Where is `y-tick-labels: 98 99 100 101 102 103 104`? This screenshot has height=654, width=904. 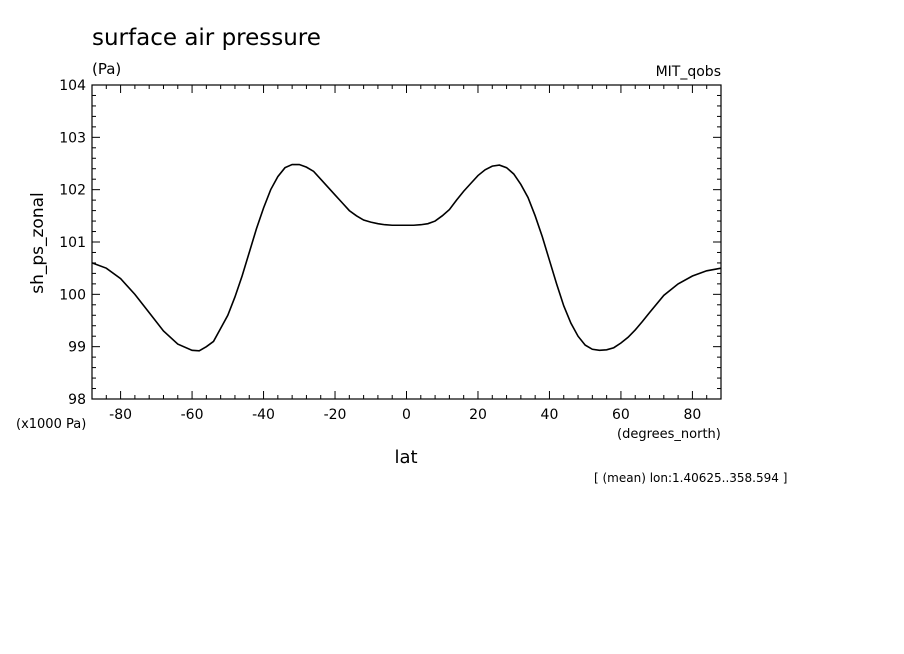 y-tick-labels: 98 99 100 101 102 103 104 is located at coordinates (72, 243).